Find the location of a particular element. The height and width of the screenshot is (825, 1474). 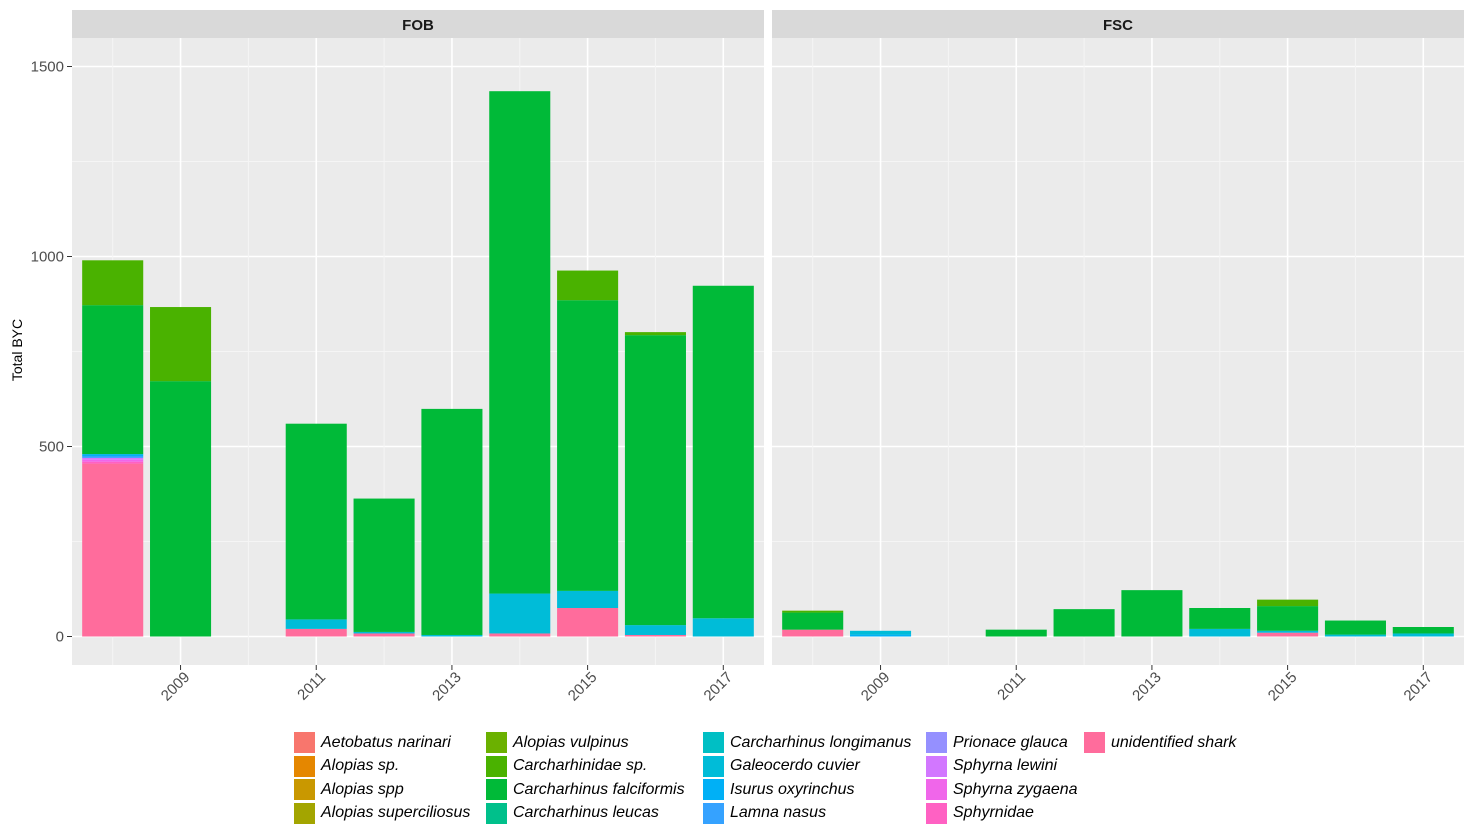

y-tick-label: 500 is located at coordinates (51, 447).